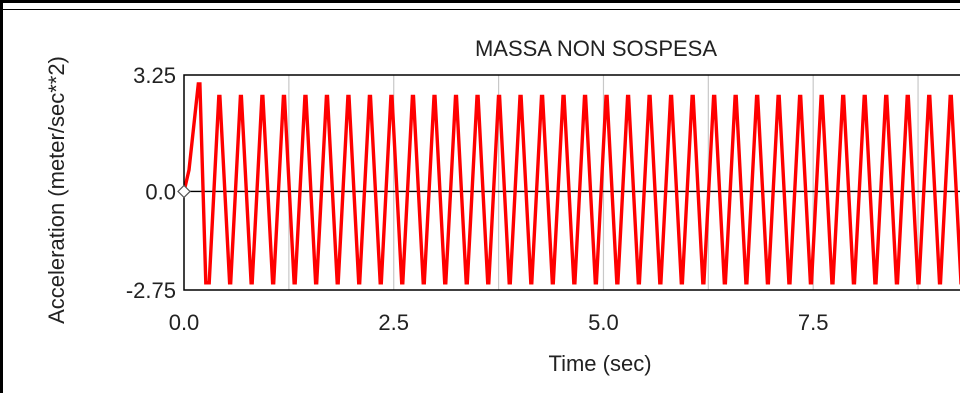 The height and width of the screenshot is (393, 960). I want to click on x-tick-label-2: 5.0, so click(603, 322).